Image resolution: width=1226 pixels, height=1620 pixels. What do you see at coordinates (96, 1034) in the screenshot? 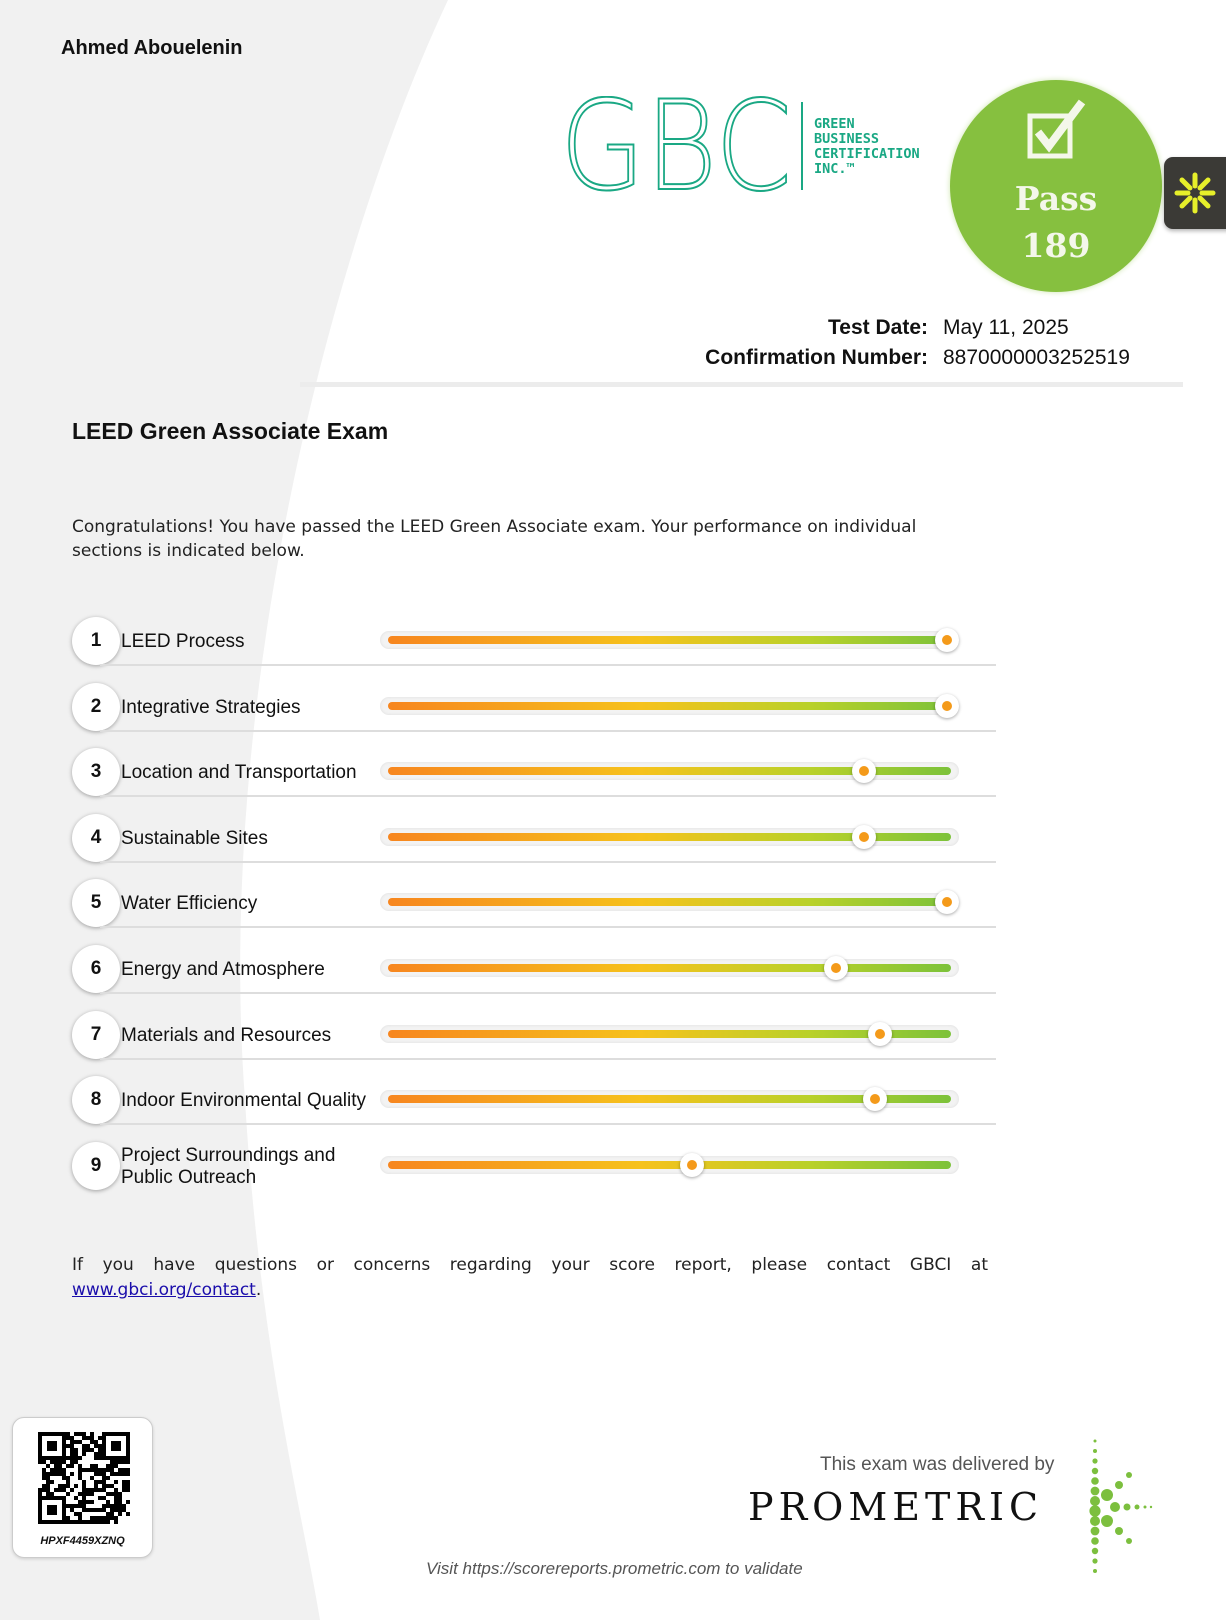
I see `section-number: 7` at bounding box center [96, 1034].